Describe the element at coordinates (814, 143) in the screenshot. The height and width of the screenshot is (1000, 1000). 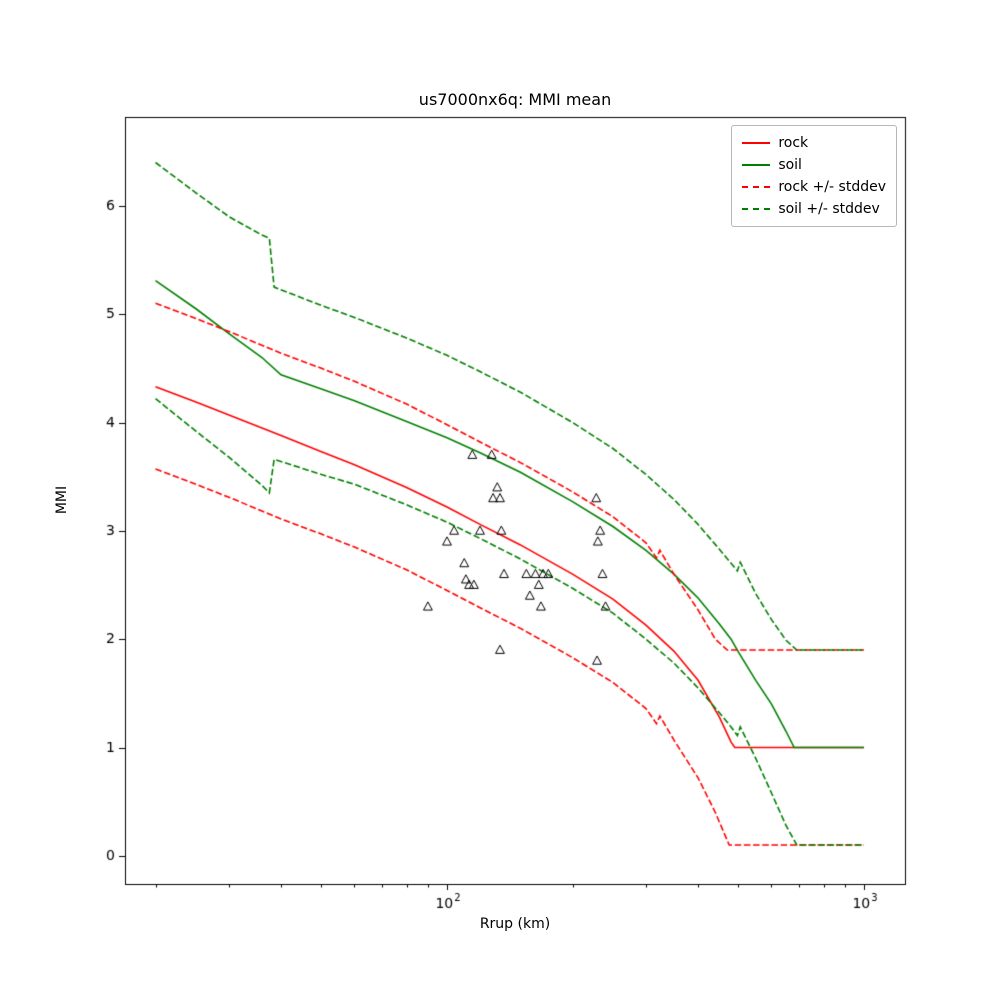
I see `legend-item-rock: rock` at that location.